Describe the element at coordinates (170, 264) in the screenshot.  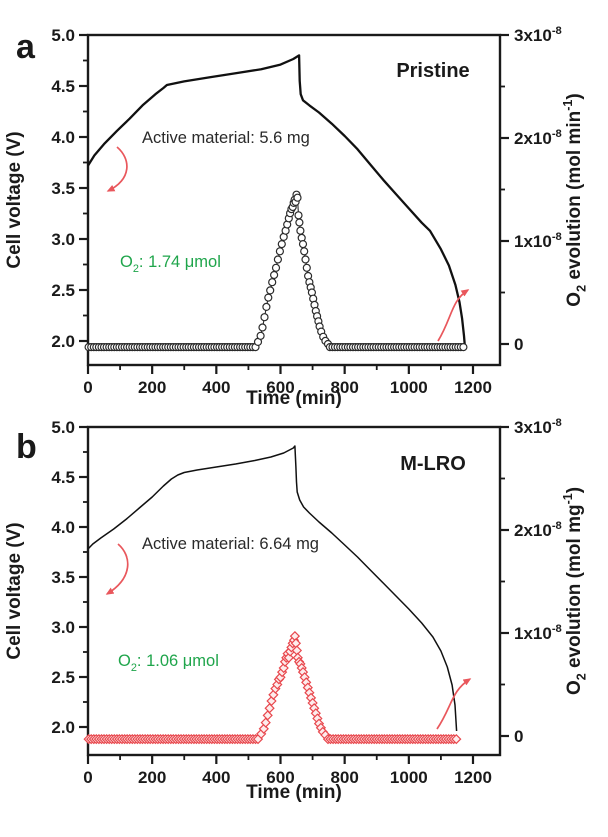
I see `o2-total-annotation: O2: 1.74 μmol` at that location.